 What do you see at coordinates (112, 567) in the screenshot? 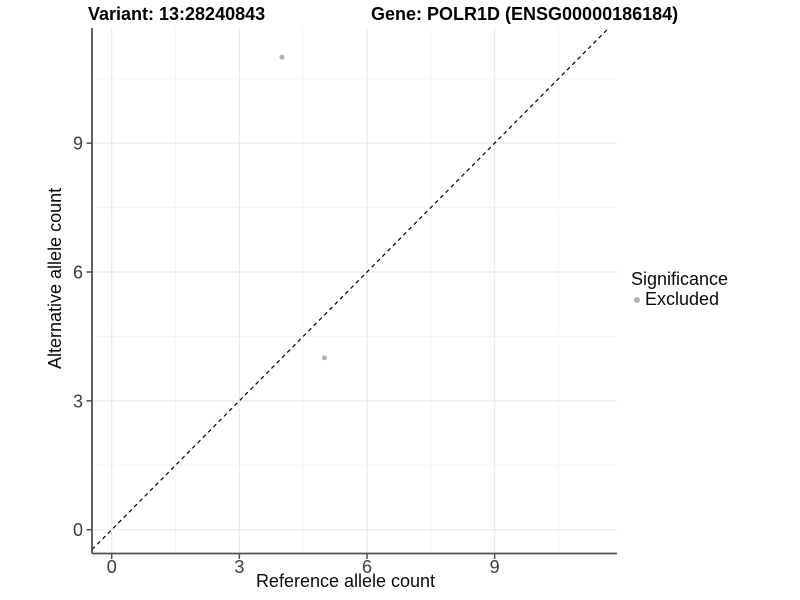
I see `x-tick-label: 0` at bounding box center [112, 567].